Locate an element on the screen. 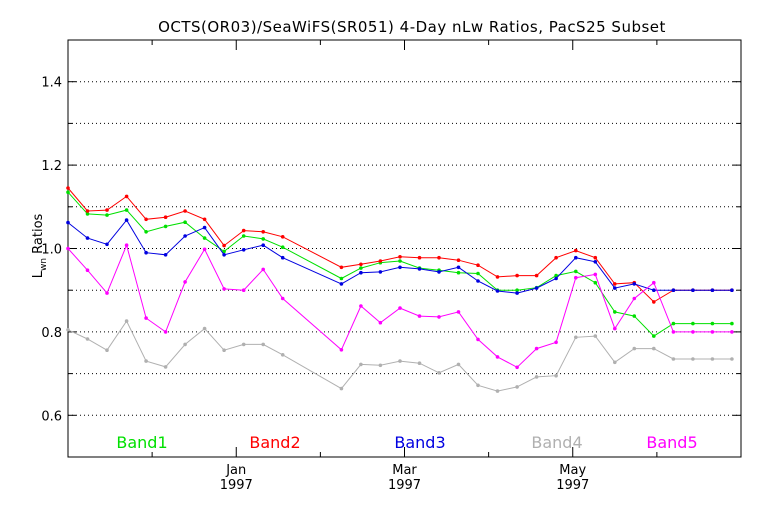 Image resolution: width=768 pixels, height=512 pixels. y-axis-label-subscript: wn is located at coordinates (44, 264).